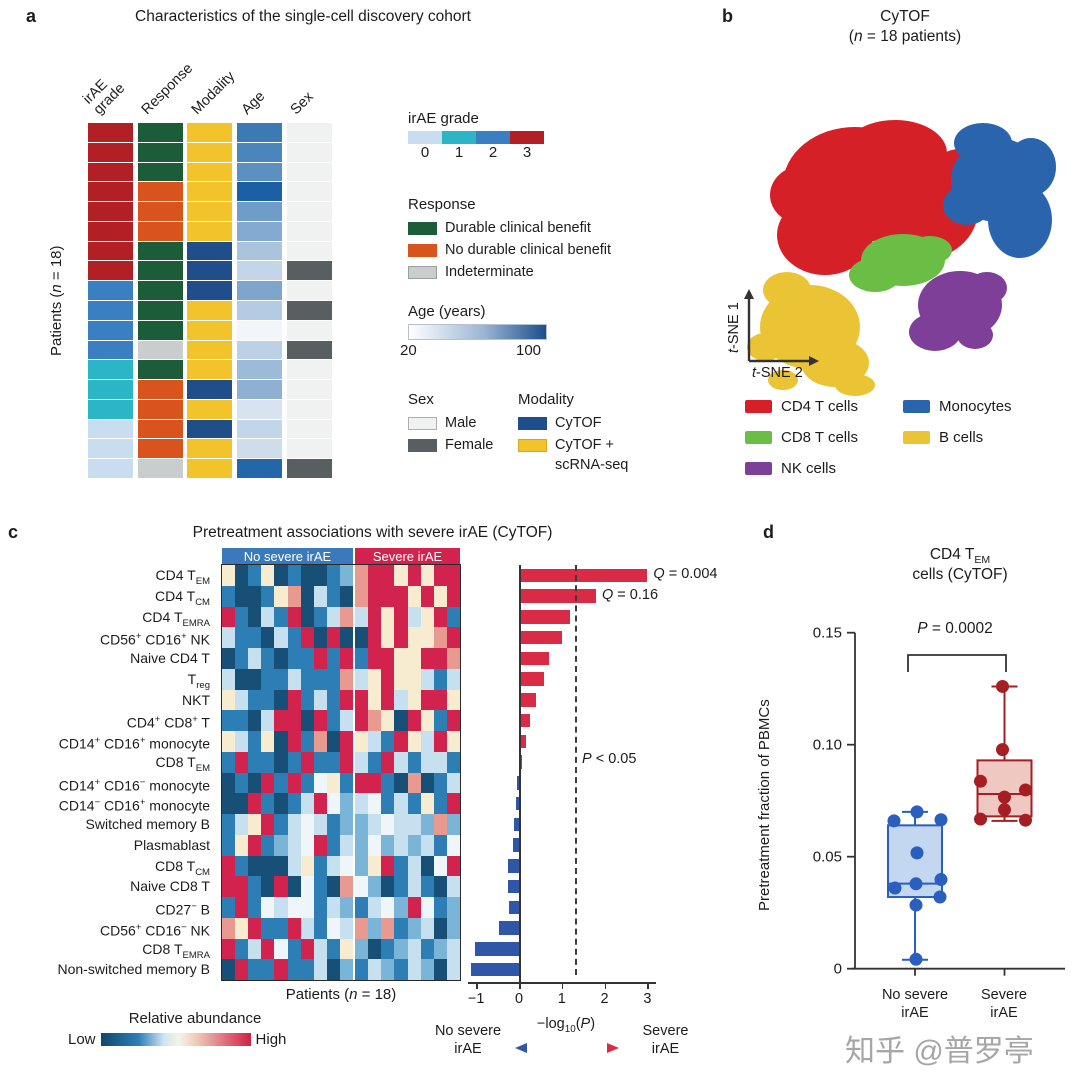 The height and width of the screenshot is (1083, 1080). I want to click on tsne-cluster-cd4, so click(880, 197).